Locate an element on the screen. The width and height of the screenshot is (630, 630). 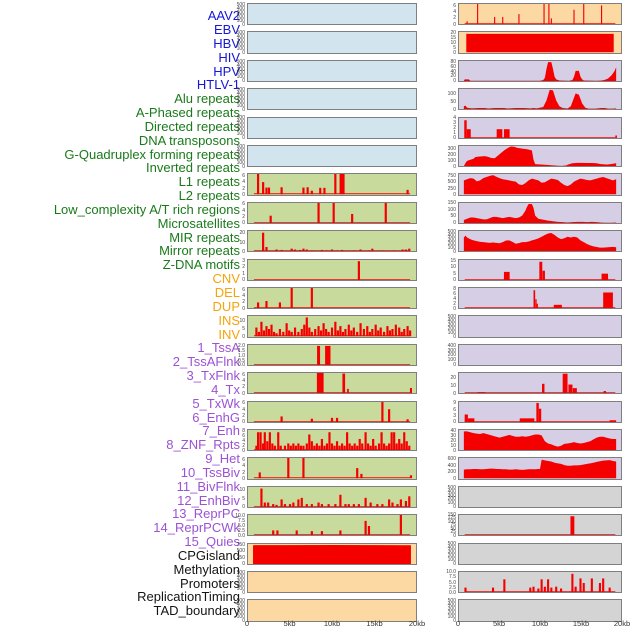
y-tick: 75 is located at coordinates (453, 525).